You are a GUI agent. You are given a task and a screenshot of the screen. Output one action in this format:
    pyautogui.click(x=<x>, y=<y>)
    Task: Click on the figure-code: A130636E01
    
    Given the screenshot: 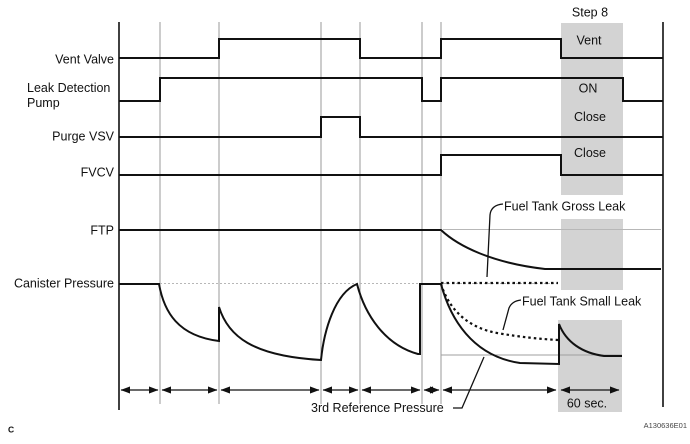 What is the action you would take?
    pyautogui.click(x=665, y=425)
    